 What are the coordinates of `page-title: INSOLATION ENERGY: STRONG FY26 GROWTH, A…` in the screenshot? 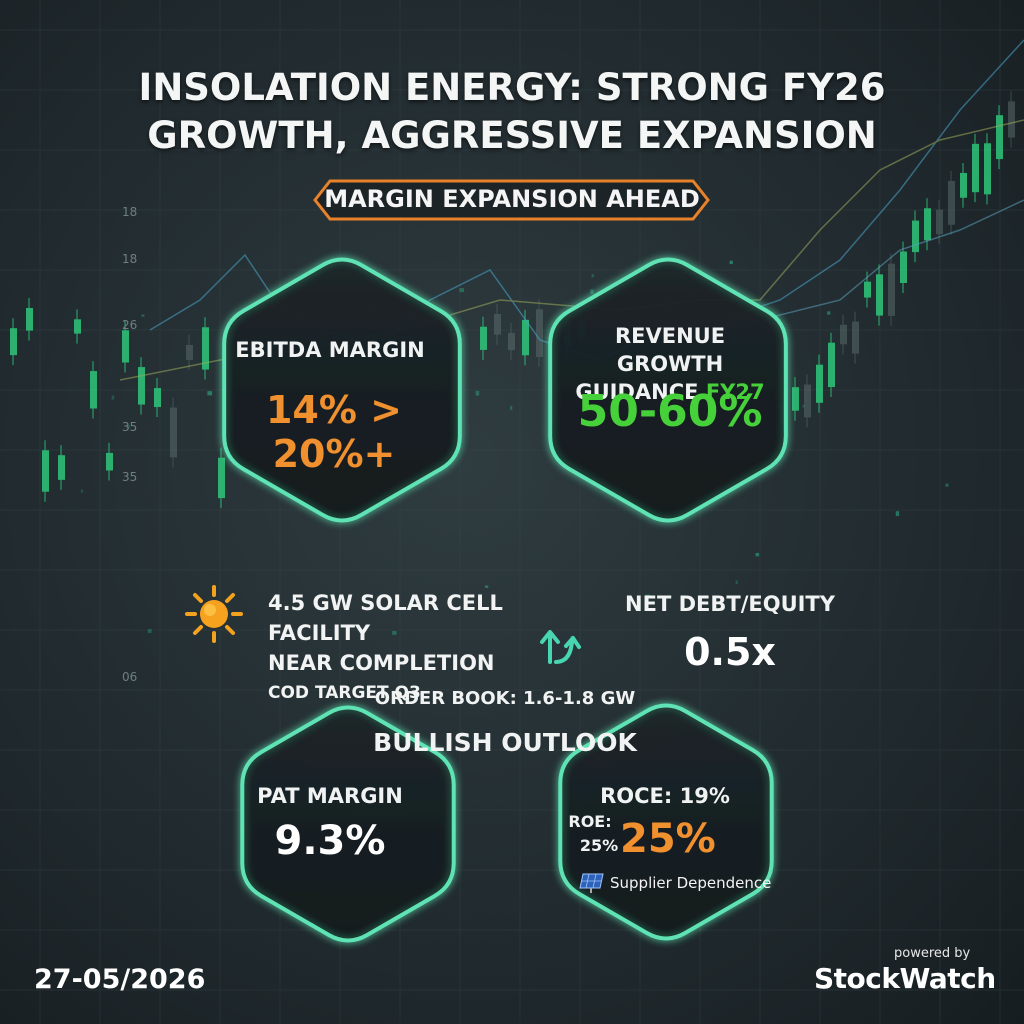 It's located at (512, 112).